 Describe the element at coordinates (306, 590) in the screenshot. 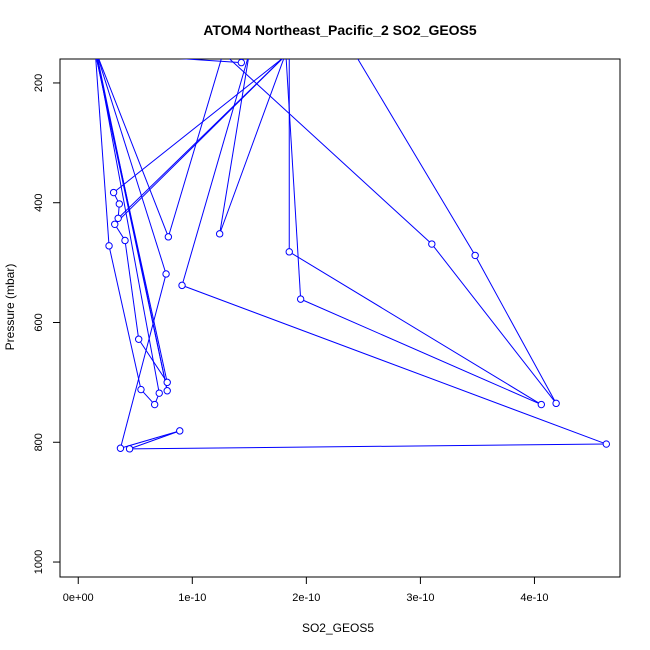

I see `x-axis: 0e+00 1e-10 2e-10 3e-10 4e-10` at that location.